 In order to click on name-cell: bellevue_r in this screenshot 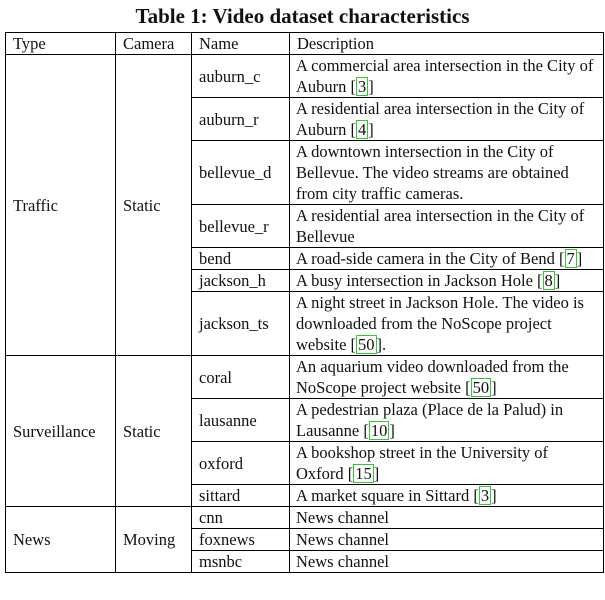, I will do `click(240, 226)`.